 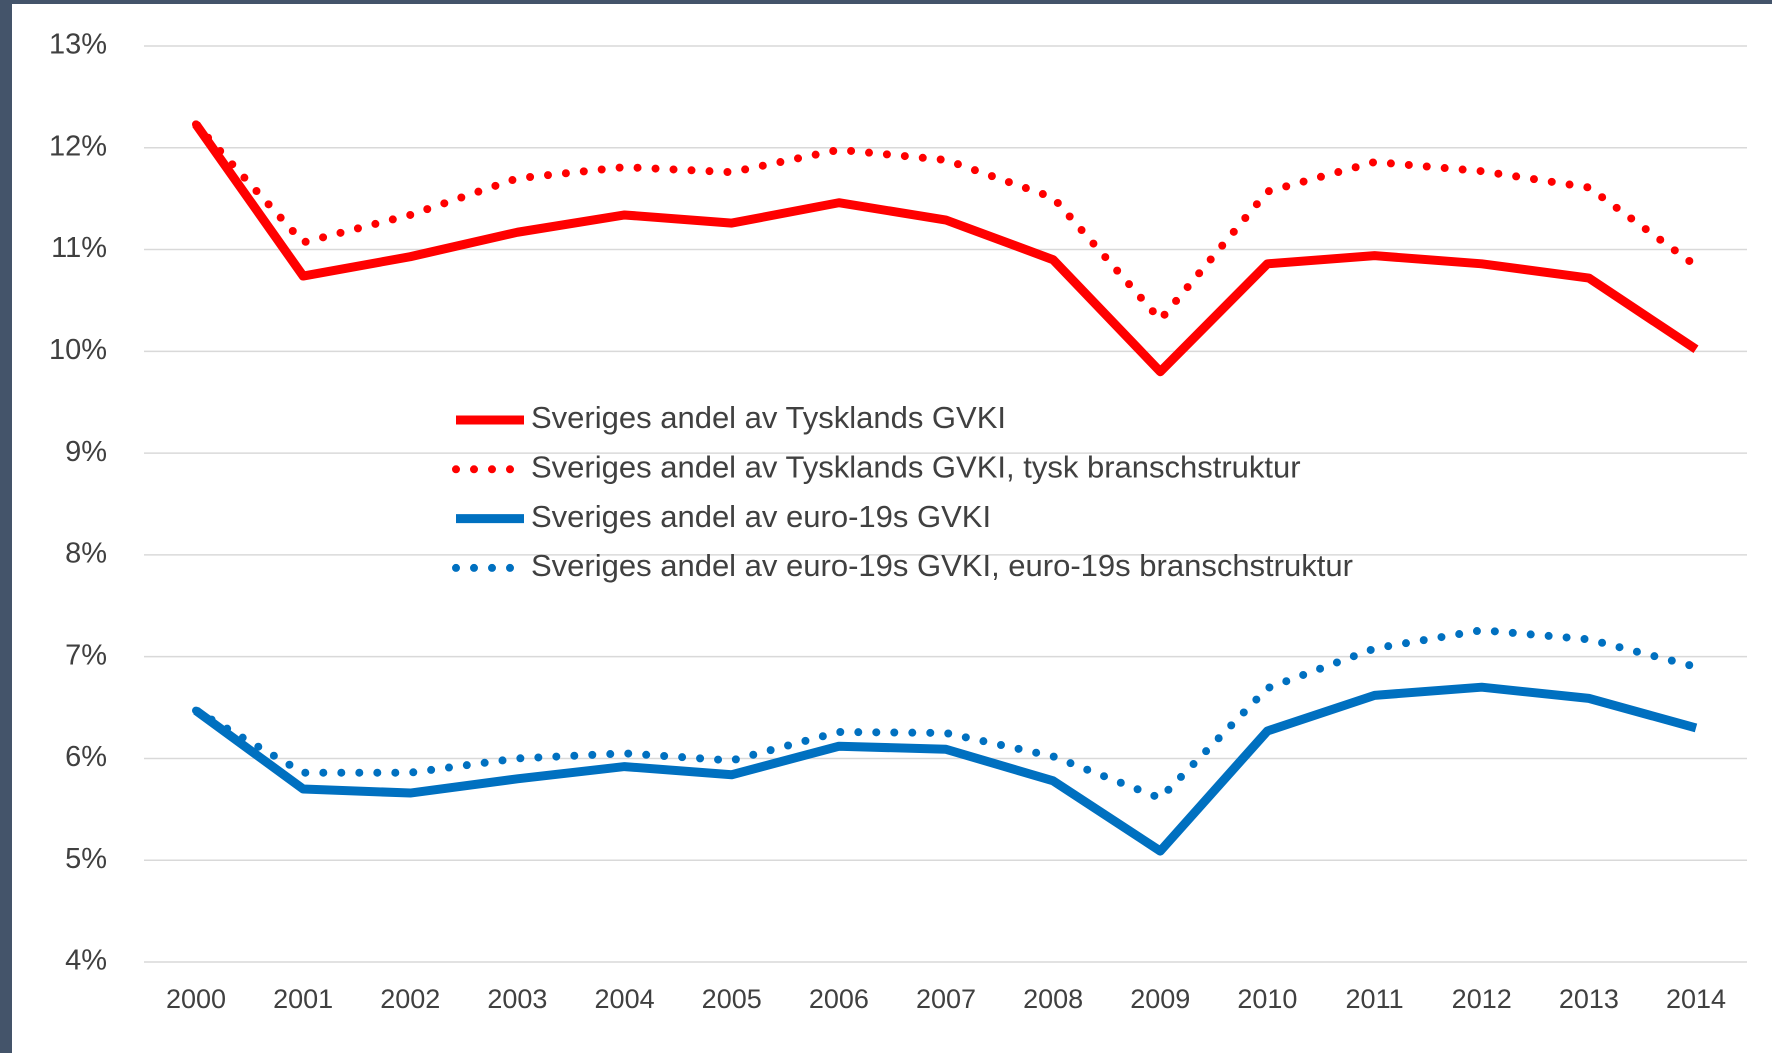 I want to click on y-tick-label: 10%, so click(x=78, y=350).